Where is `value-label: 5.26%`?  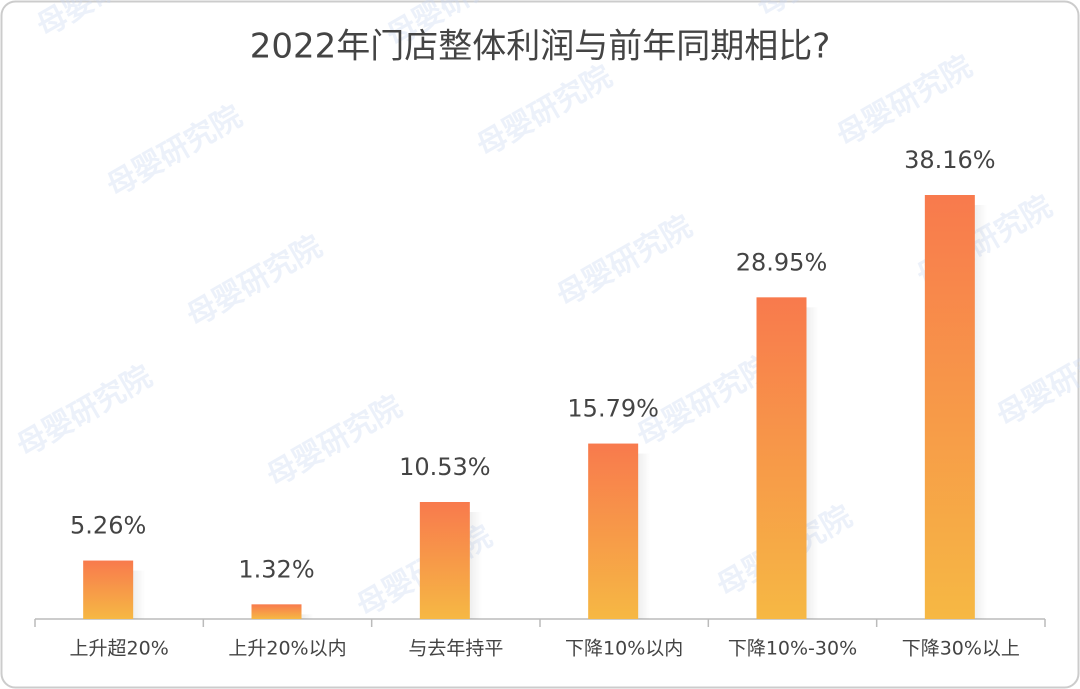
value-label: 5.26% is located at coordinates (108, 526).